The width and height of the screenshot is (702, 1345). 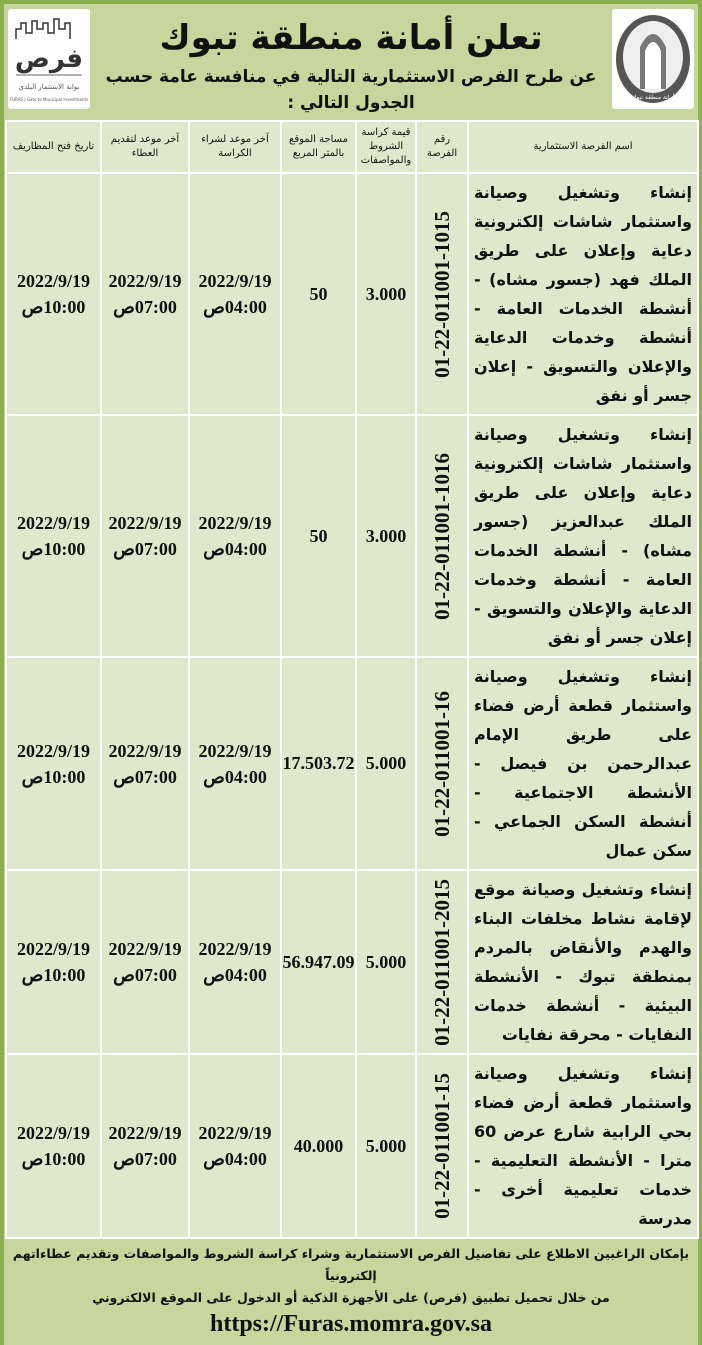 What do you see at coordinates (235, 147) in the screenshot?
I see `header-buy-deadline: آخر موعد لشراء الكراسة` at bounding box center [235, 147].